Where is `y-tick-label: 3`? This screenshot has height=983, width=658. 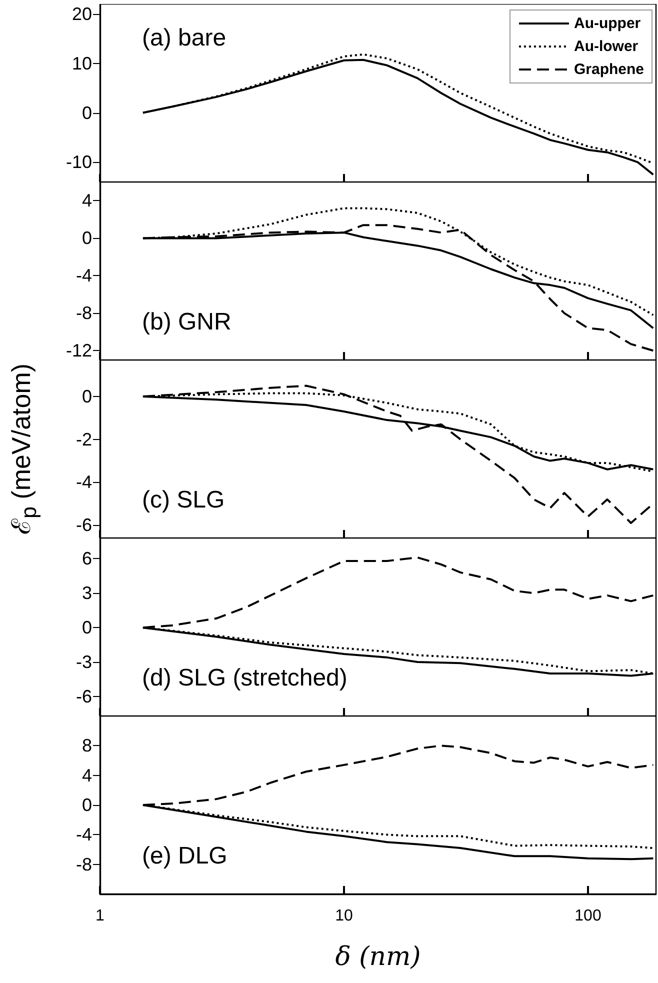 y-tick-label: 3 is located at coordinates (87, 593).